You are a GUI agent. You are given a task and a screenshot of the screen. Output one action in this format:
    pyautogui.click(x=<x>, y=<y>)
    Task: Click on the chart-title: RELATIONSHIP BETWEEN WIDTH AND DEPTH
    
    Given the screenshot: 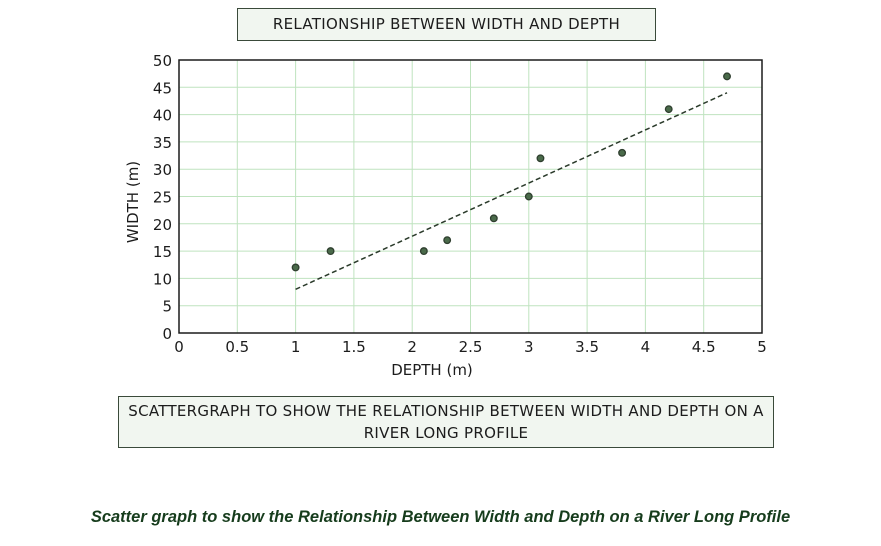 What is the action you would take?
    pyautogui.click(x=446, y=24)
    